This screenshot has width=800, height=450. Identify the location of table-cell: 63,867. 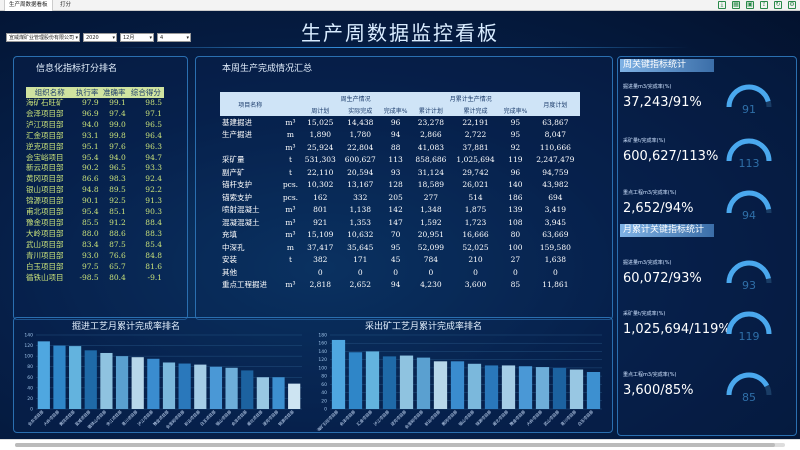
(555, 122).